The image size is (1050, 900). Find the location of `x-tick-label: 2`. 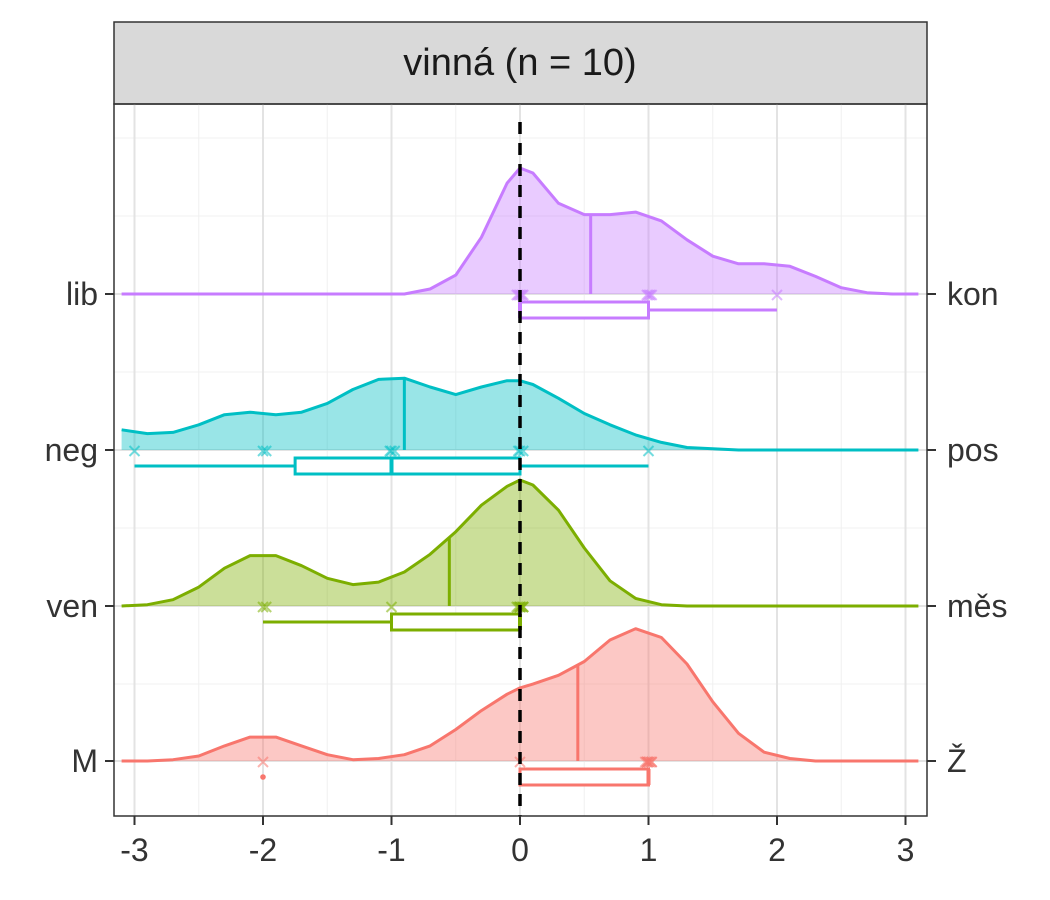

x-tick-label: 2 is located at coordinates (777, 850).